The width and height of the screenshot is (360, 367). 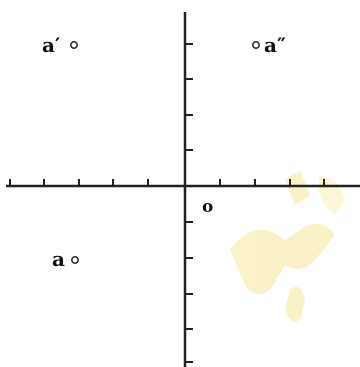 I want to click on horizontal-axis-ticks, so click(x=167, y=182).